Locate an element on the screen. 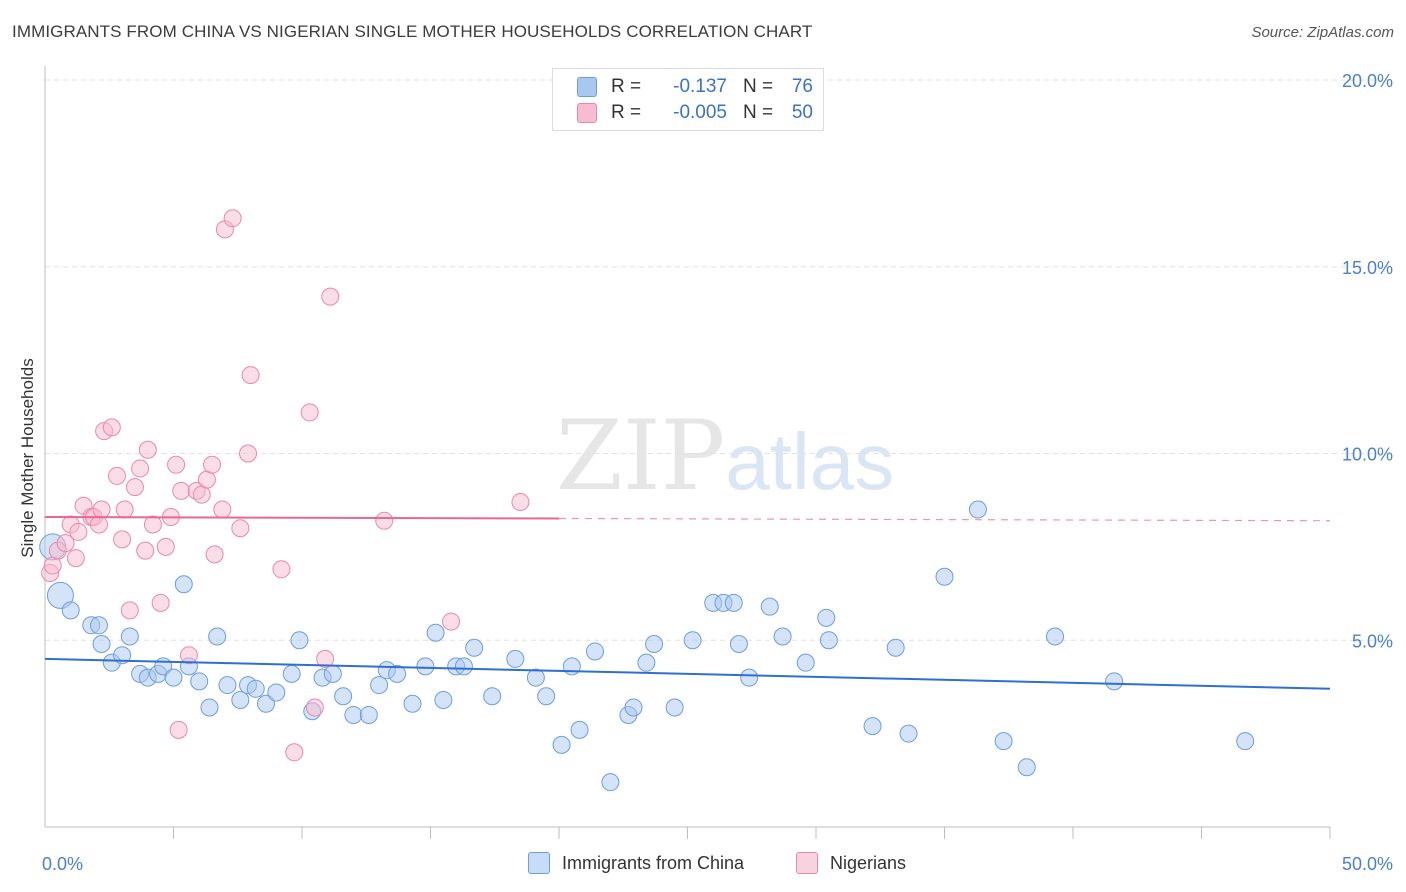  x-tick-label: 0.0% is located at coordinates (62, 864).